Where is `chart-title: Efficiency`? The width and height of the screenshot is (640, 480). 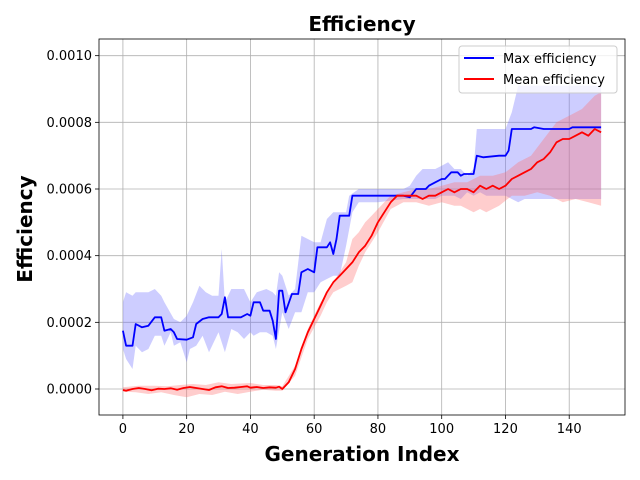
chart-title: Efficiency is located at coordinates (361, 24).